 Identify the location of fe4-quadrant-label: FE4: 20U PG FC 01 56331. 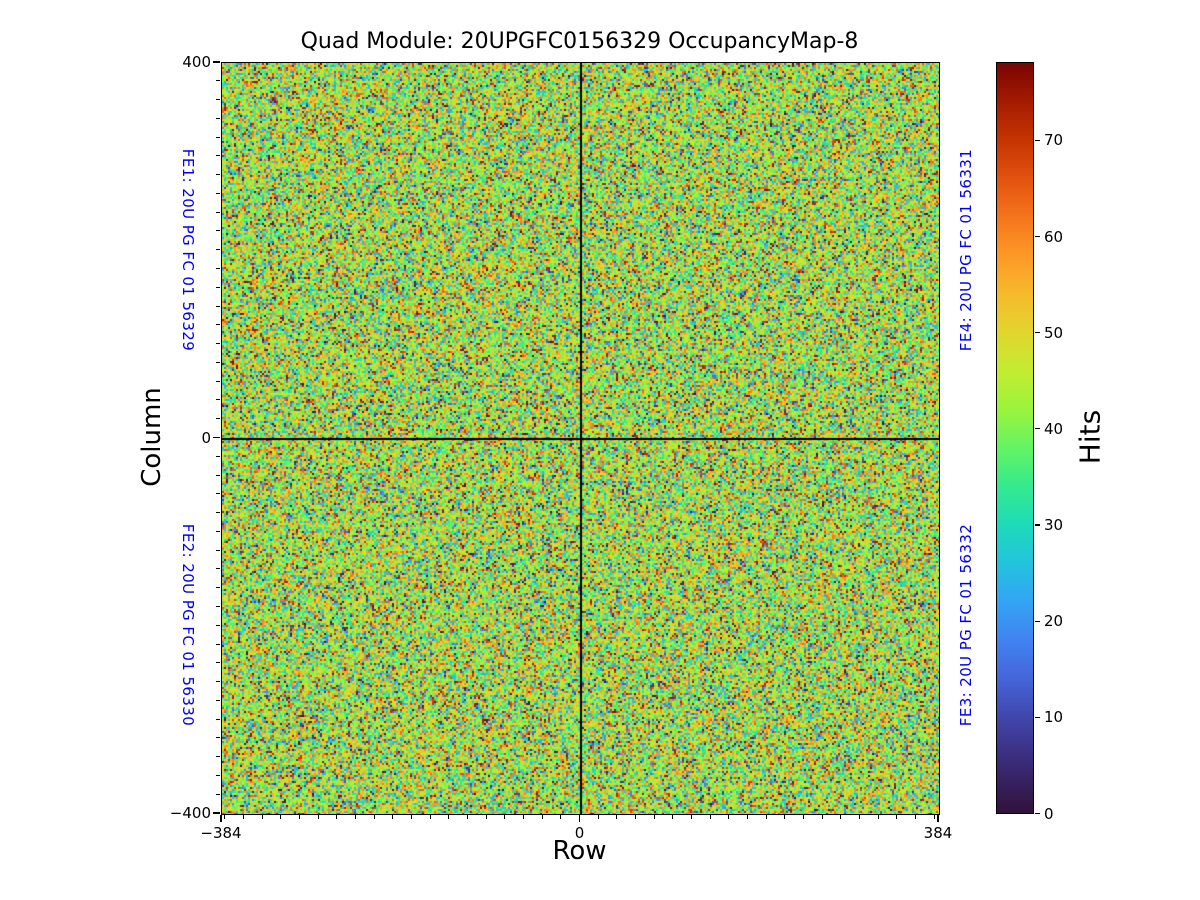
(966, 250).